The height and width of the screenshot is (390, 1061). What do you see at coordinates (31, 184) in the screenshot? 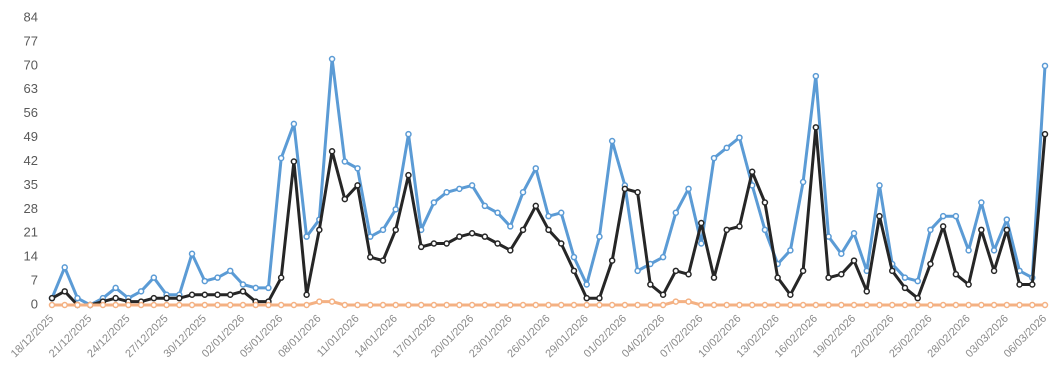
I see `y-tick-label: 35` at bounding box center [31, 184].